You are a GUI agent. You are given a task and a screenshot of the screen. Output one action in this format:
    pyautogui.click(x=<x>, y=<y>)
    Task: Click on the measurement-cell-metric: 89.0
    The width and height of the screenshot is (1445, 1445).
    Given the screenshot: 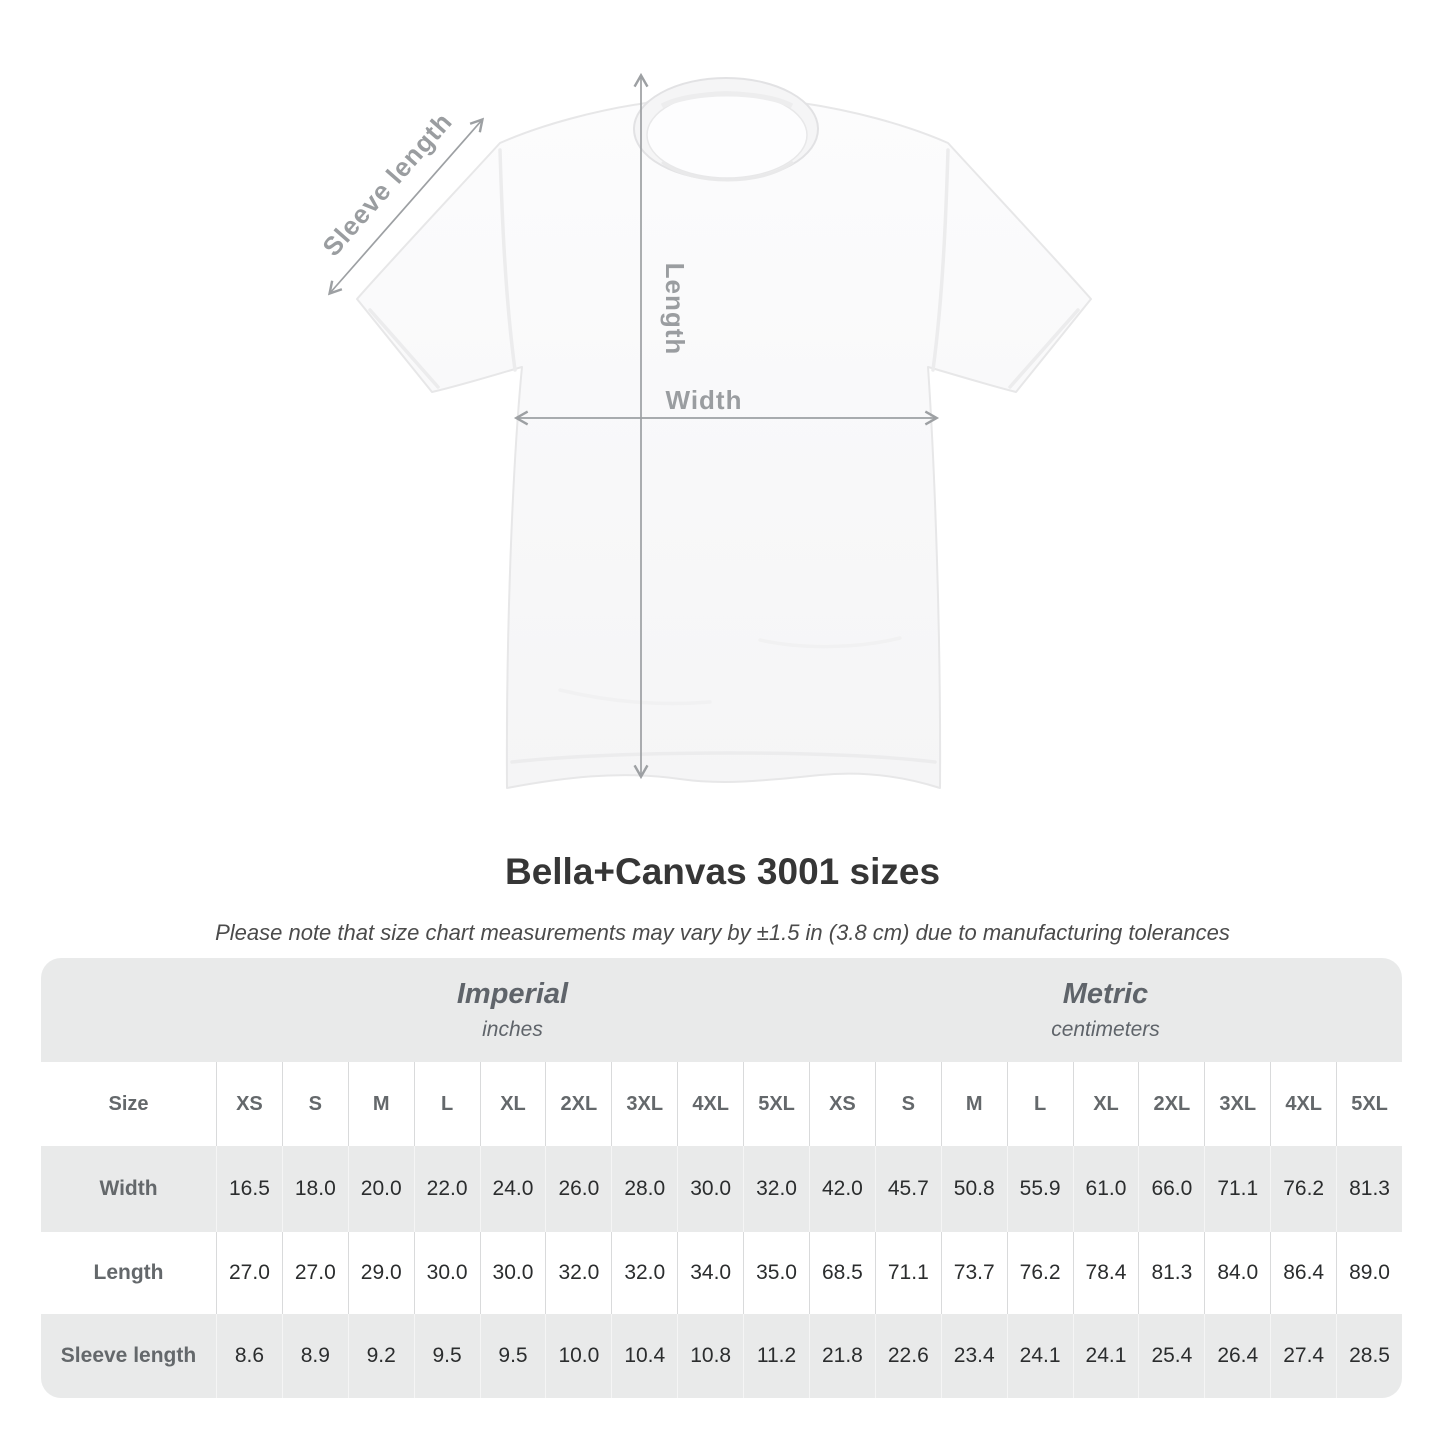 What is the action you would take?
    pyautogui.click(x=1369, y=1273)
    